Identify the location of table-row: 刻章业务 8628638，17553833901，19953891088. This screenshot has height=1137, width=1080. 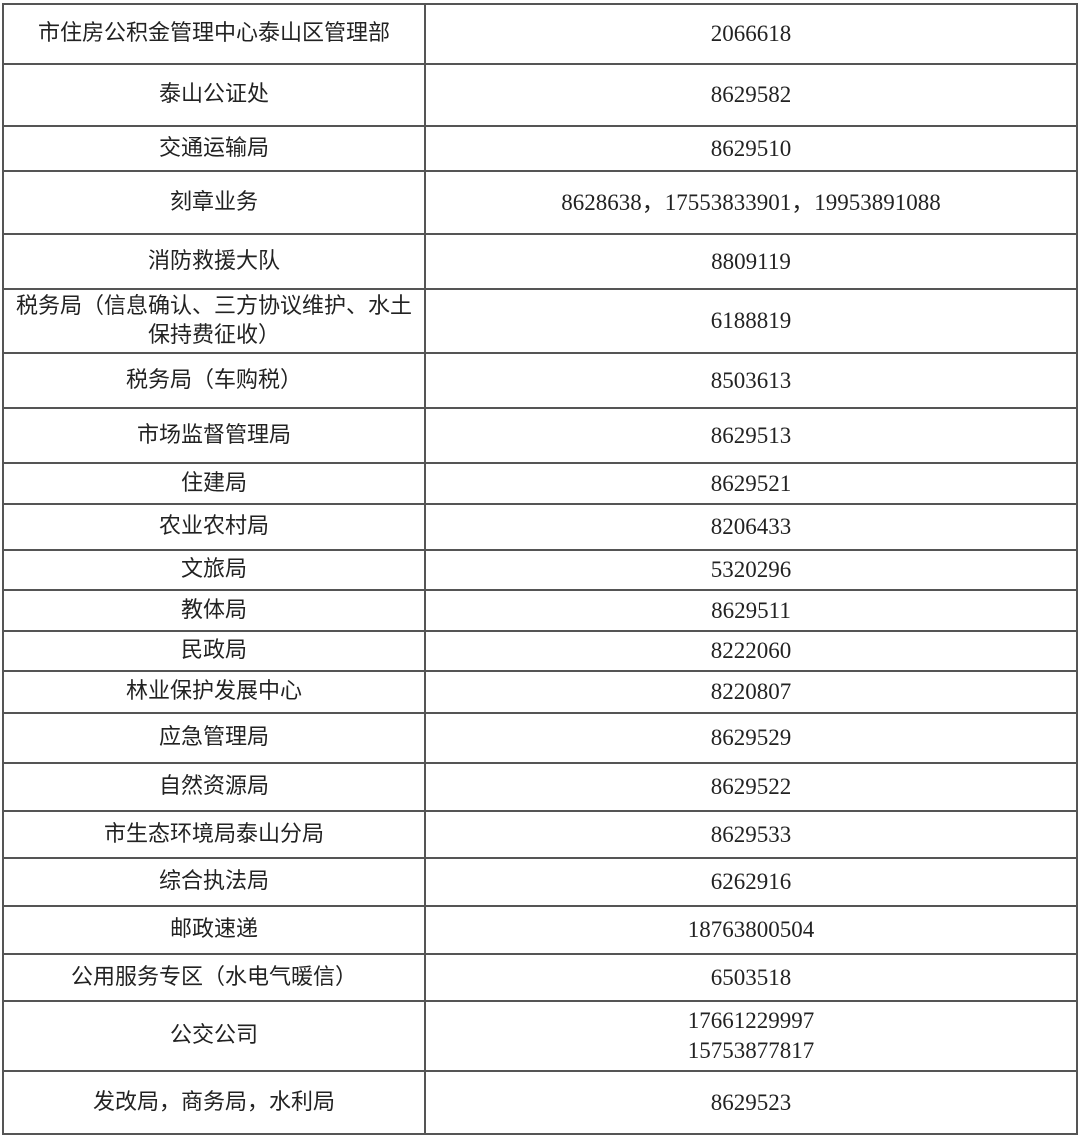
(540, 202).